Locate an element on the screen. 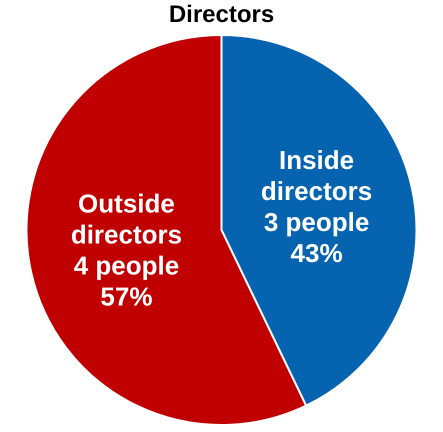 Image resolution: width=443 pixels, height=432 pixels. slice-label: Outside directors is located at coordinates (126, 219).